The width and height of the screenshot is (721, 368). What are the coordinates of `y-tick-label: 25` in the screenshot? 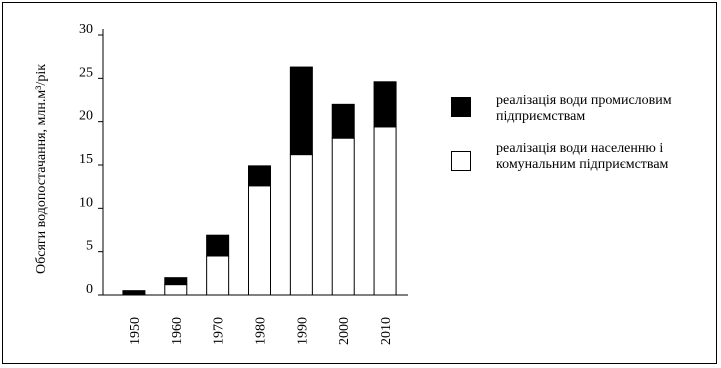 It's located at (86, 72).